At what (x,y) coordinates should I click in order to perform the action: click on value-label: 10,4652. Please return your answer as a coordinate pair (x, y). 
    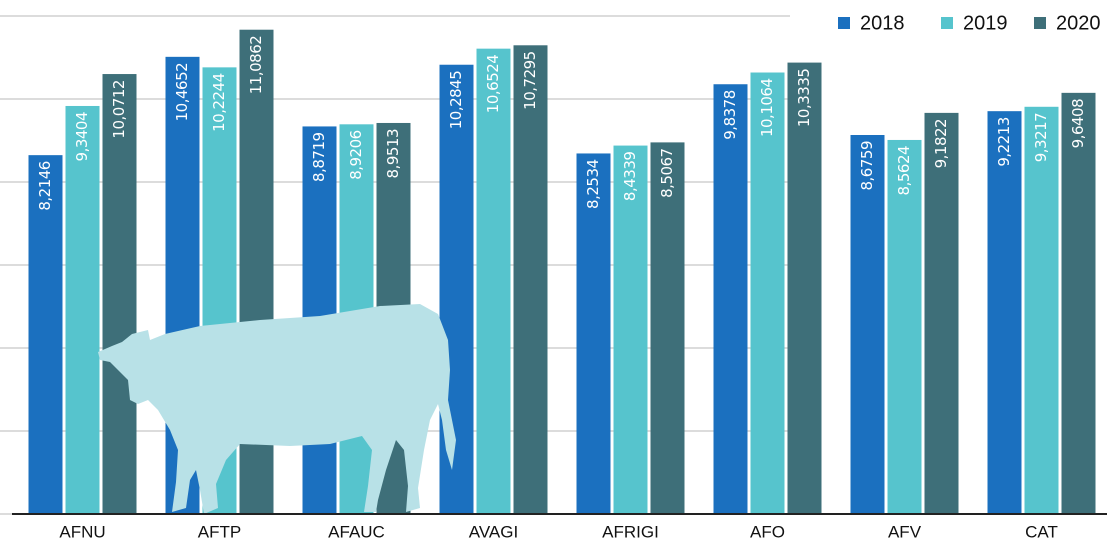
    Looking at the image, I should click on (182, 92).